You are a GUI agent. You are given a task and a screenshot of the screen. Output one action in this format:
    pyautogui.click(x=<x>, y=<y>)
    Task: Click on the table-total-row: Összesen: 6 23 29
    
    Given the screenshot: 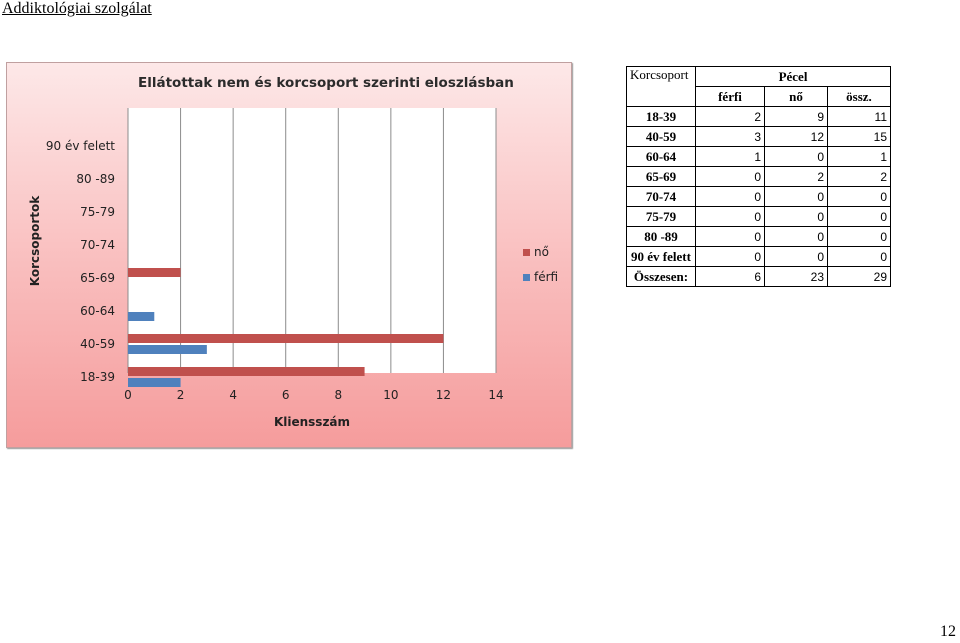 What is the action you would take?
    pyautogui.click(x=758, y=276)
    